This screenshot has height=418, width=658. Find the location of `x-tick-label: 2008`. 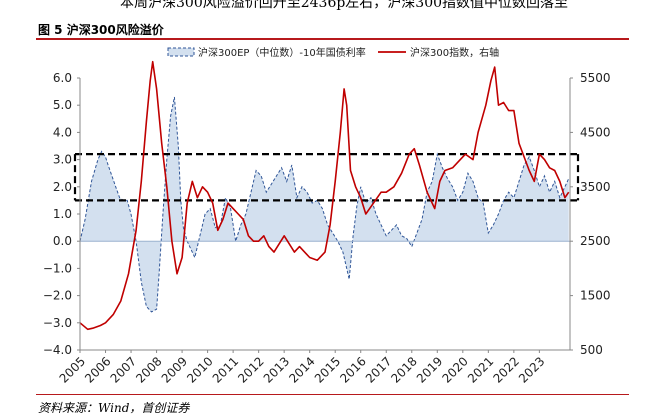

x-tick-label: 2008 is located at coordinates (148, 369).